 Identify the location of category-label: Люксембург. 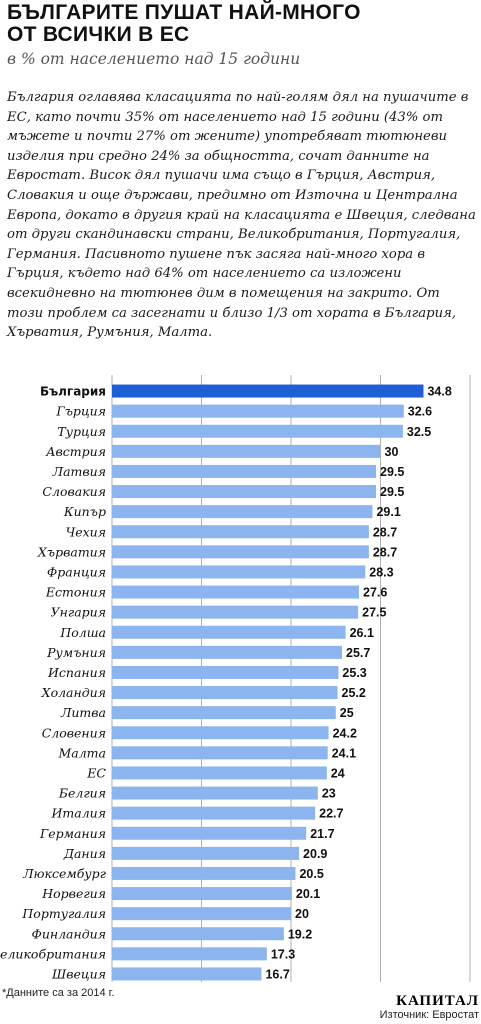
(64, 873).